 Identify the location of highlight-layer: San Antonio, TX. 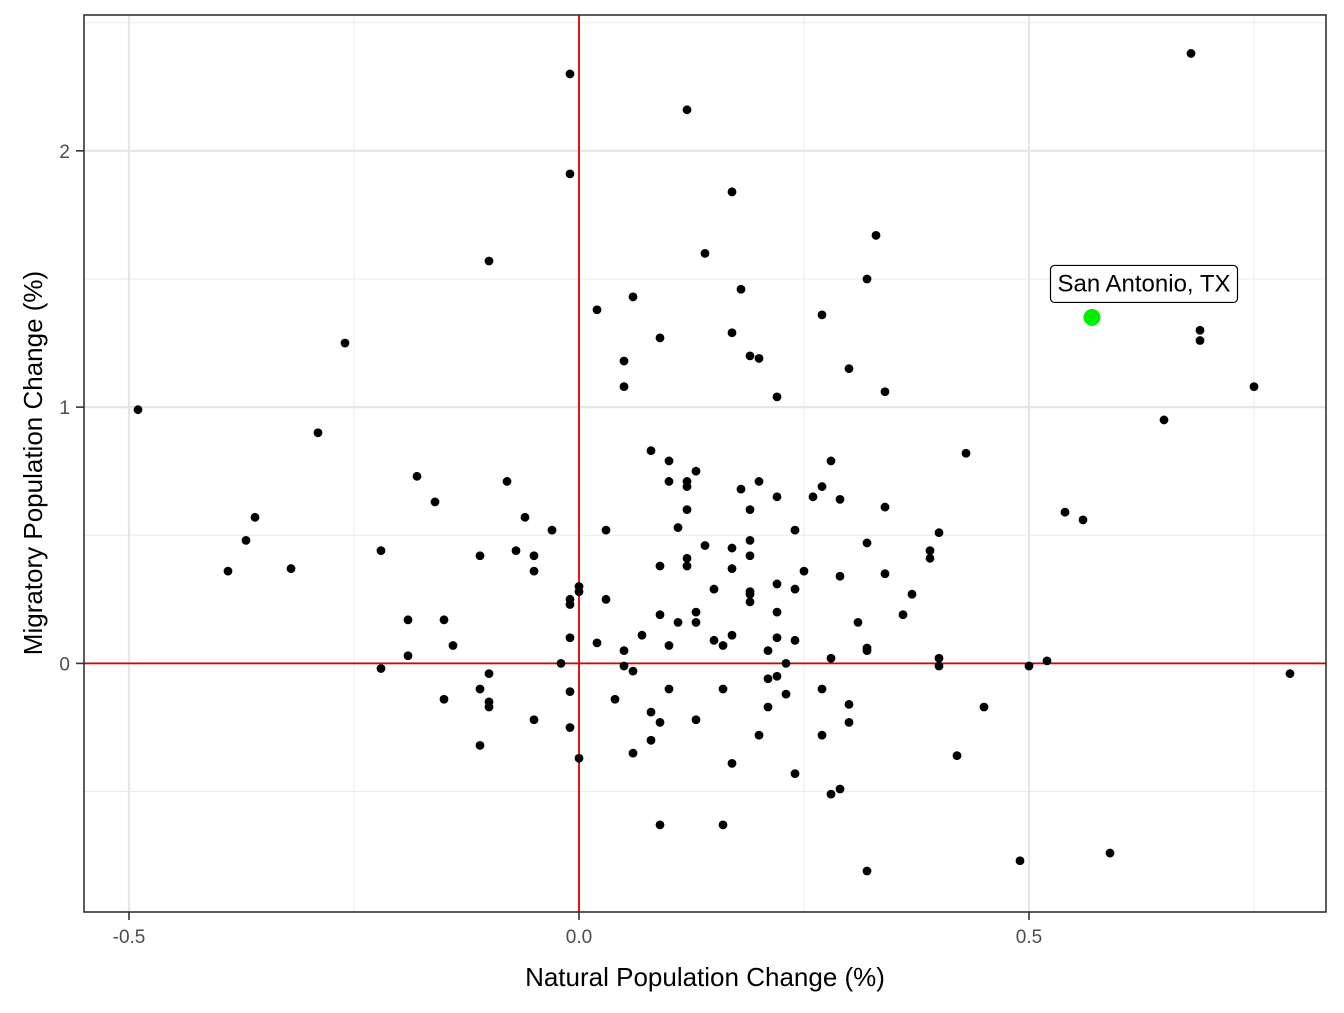
(1144, 295).